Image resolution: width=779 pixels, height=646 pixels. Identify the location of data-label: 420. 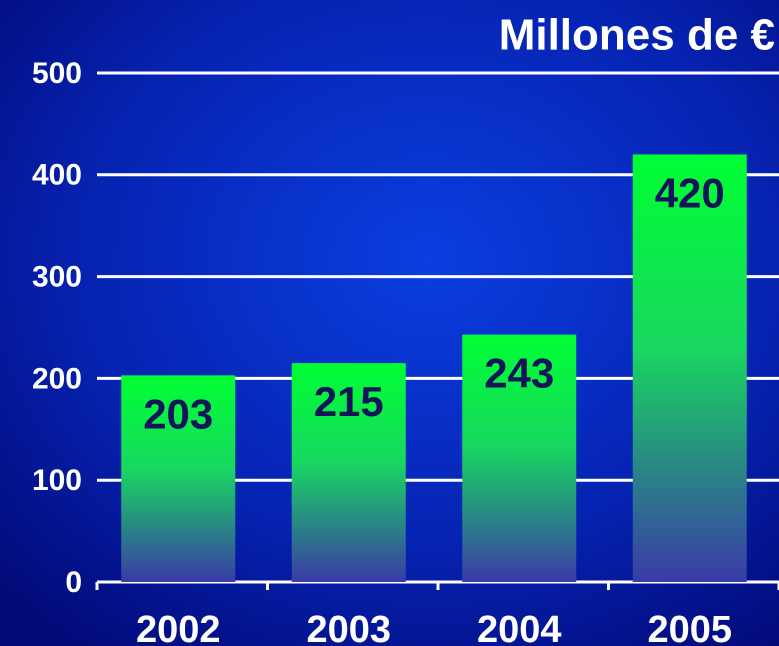
(690, 193).